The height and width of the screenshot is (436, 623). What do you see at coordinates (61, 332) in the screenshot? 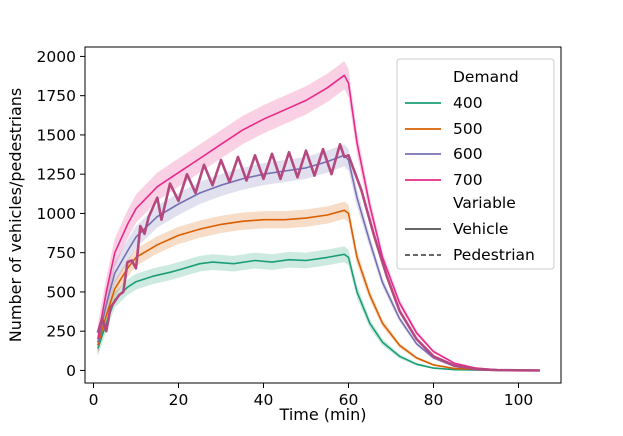
I see `y-tick-label: 250` at bounding box center [61, 332].